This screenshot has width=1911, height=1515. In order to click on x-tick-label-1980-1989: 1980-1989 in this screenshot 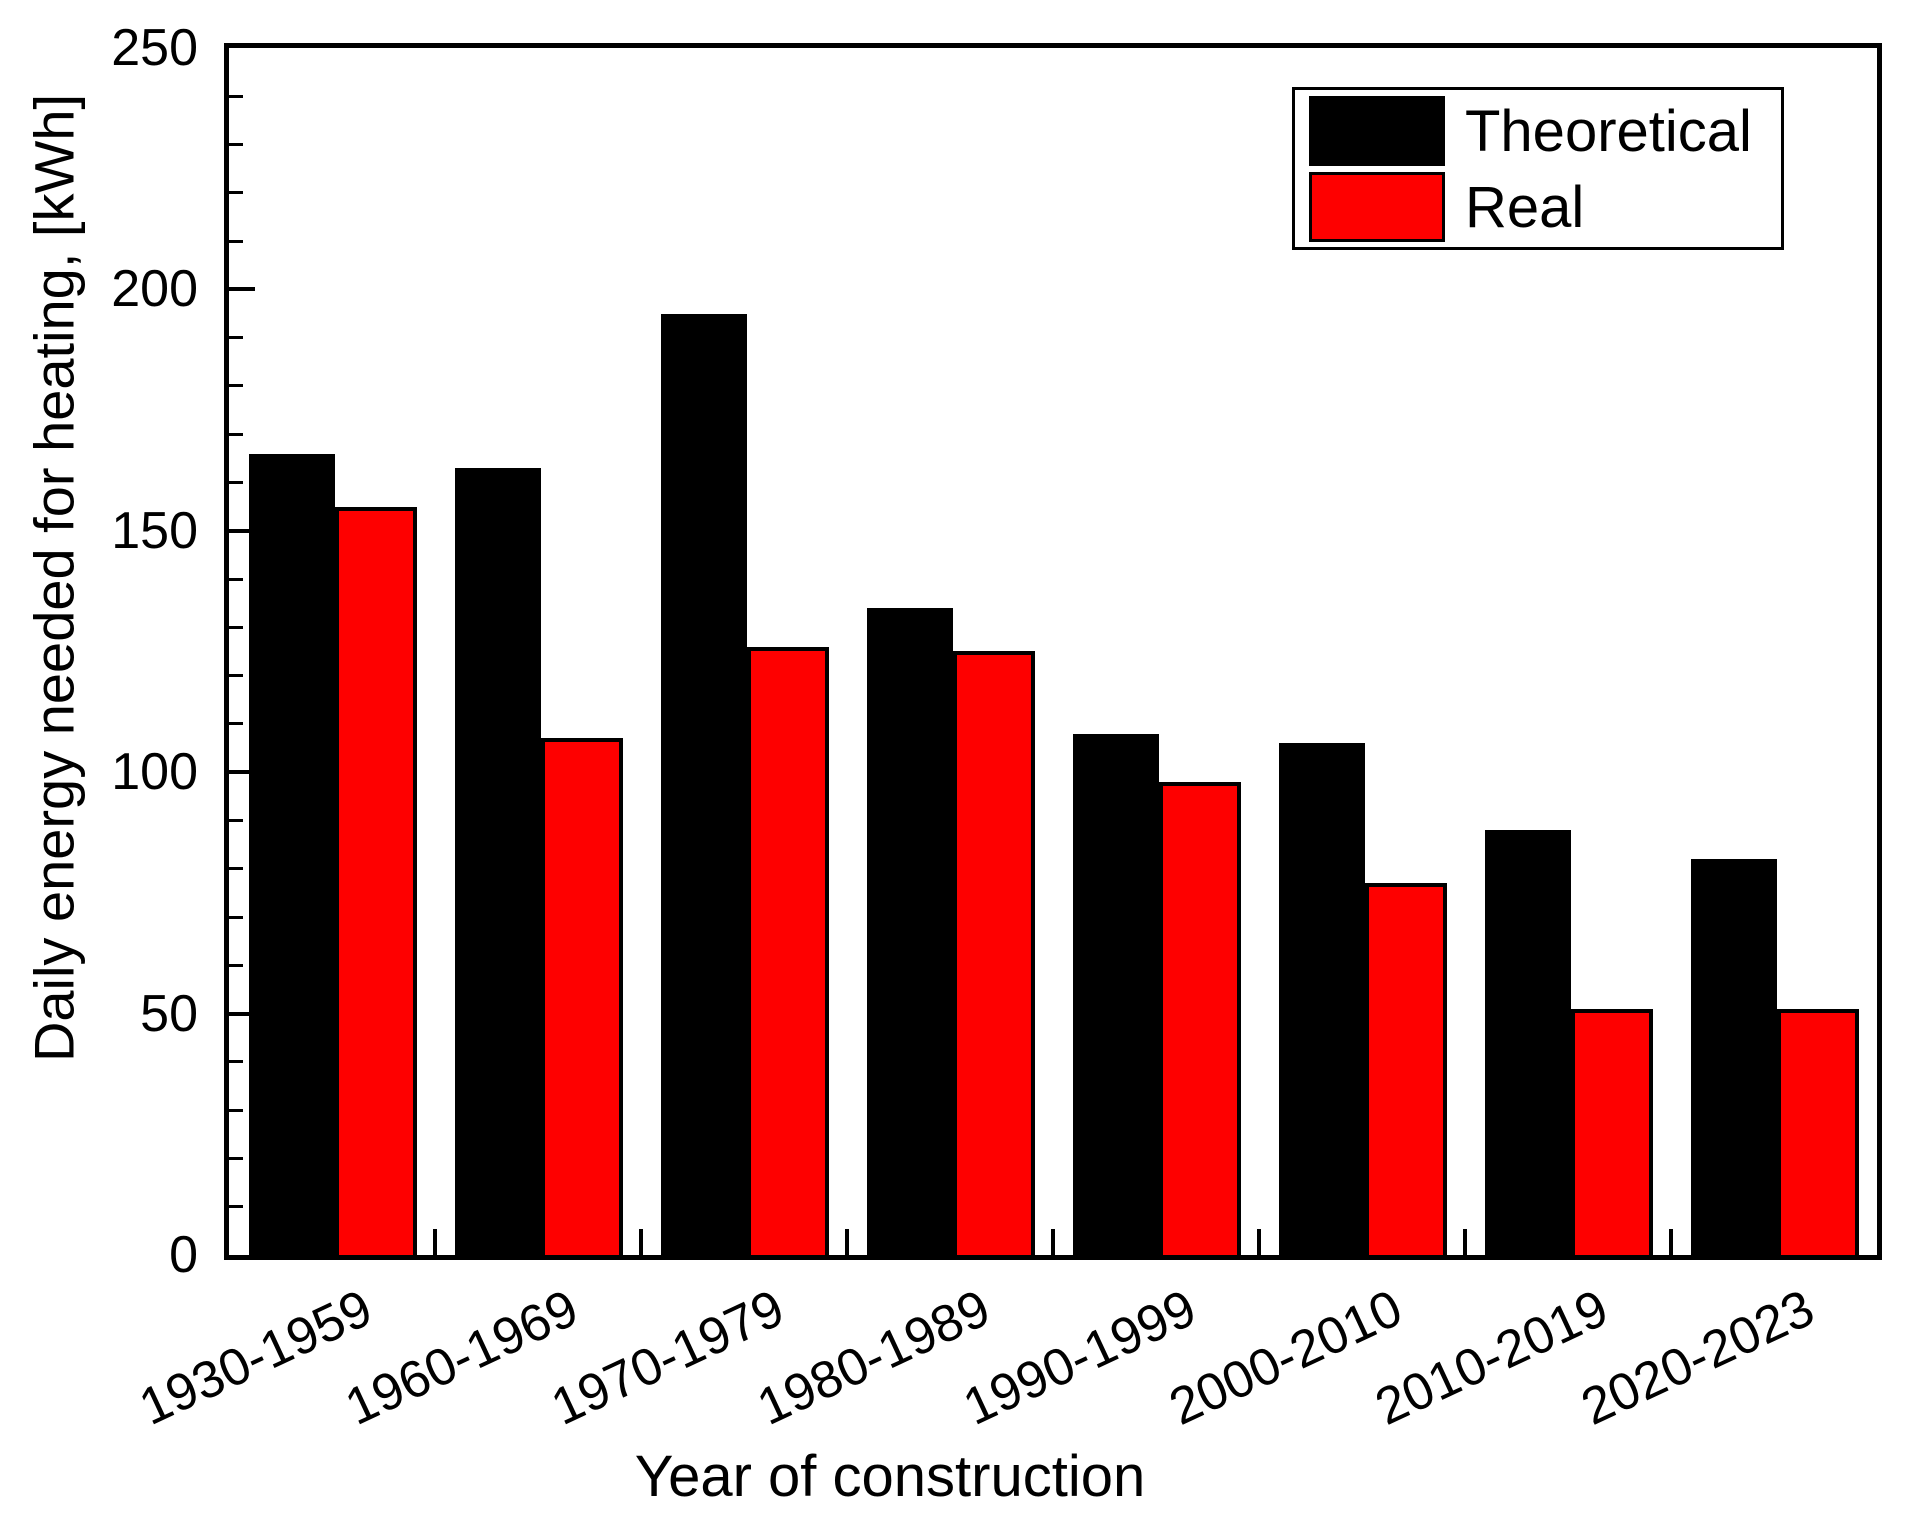, I will do `click(874, 1358)`.